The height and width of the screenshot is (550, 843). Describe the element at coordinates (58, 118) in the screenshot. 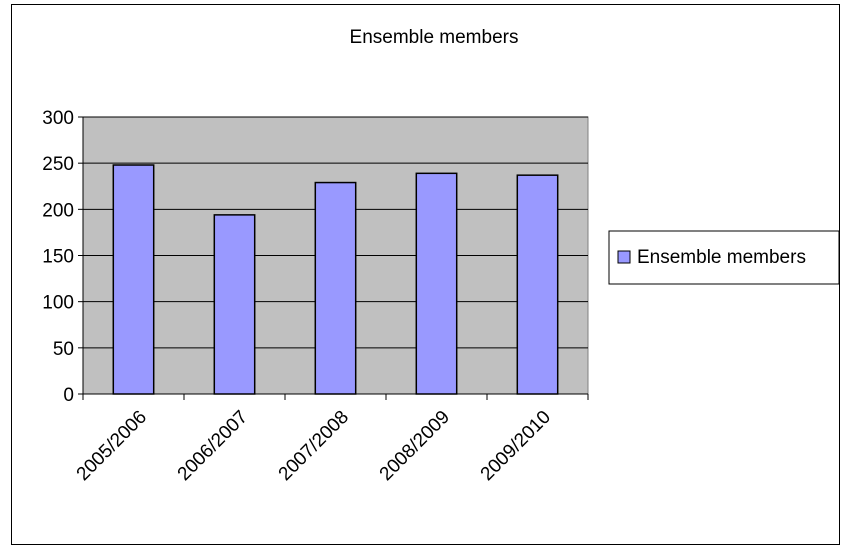

I see `y-tick-label: 300` at that location.